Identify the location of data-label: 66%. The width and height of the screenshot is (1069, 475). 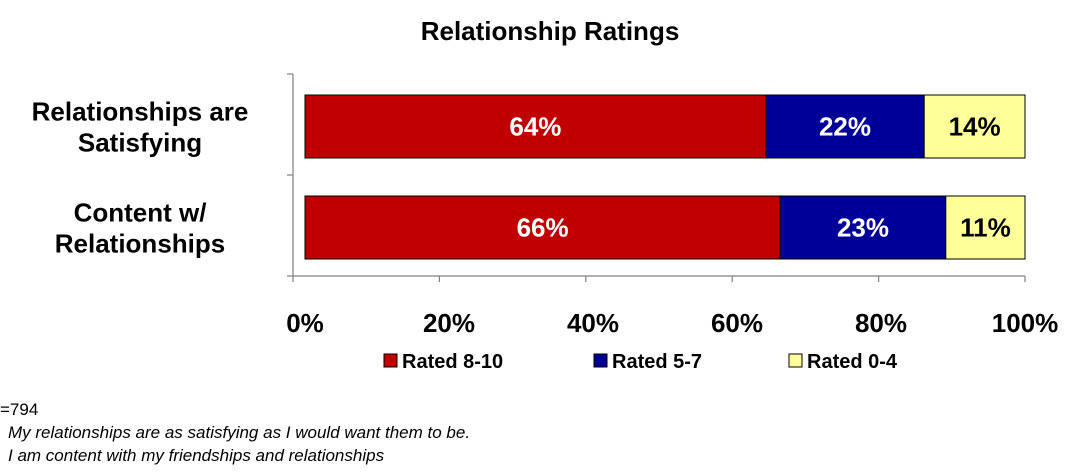
(543, 228).